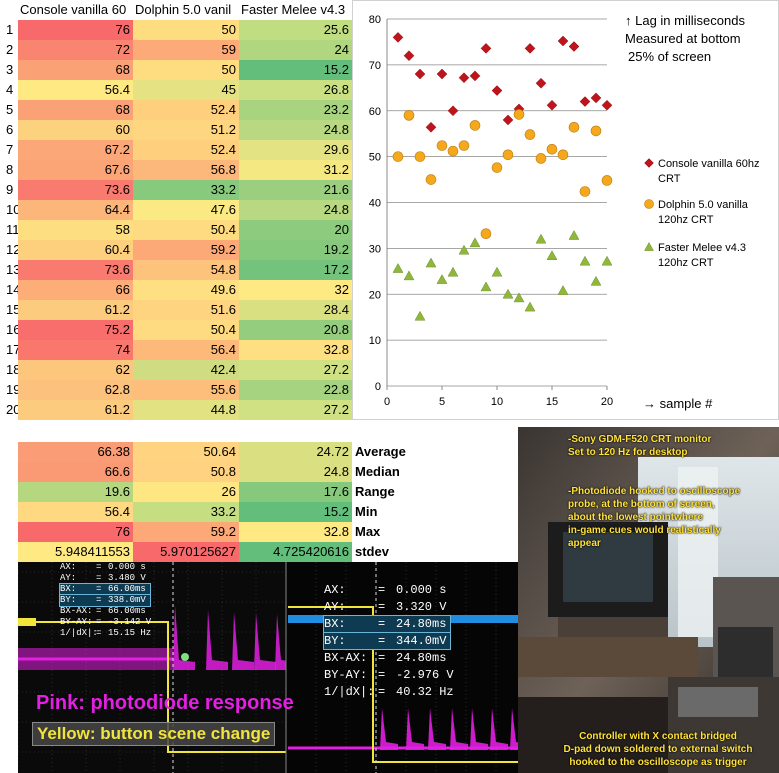 The width and height of the screenshot is (779, 773). What do you see at coordinates (295, 472) in the screenshot?
I see `stat-faster-melee-cell: 24.8` at bounding box center [295, 472].